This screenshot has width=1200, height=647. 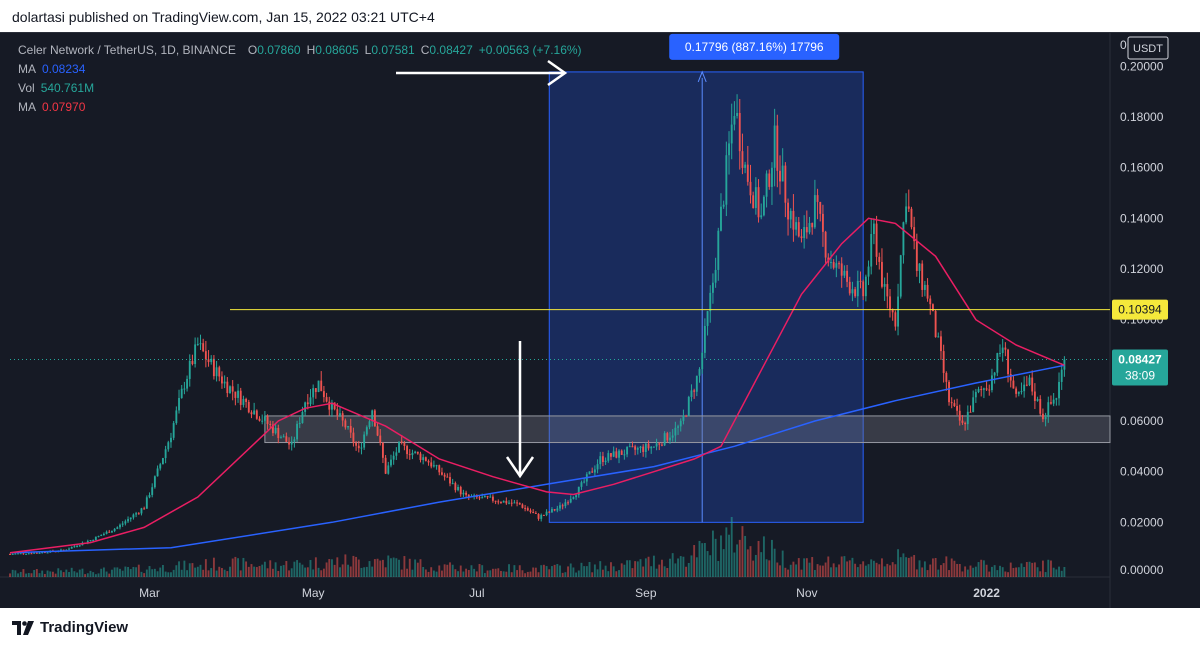 I want to click on x-tick-label: Nov, so click(x=806, y=593).